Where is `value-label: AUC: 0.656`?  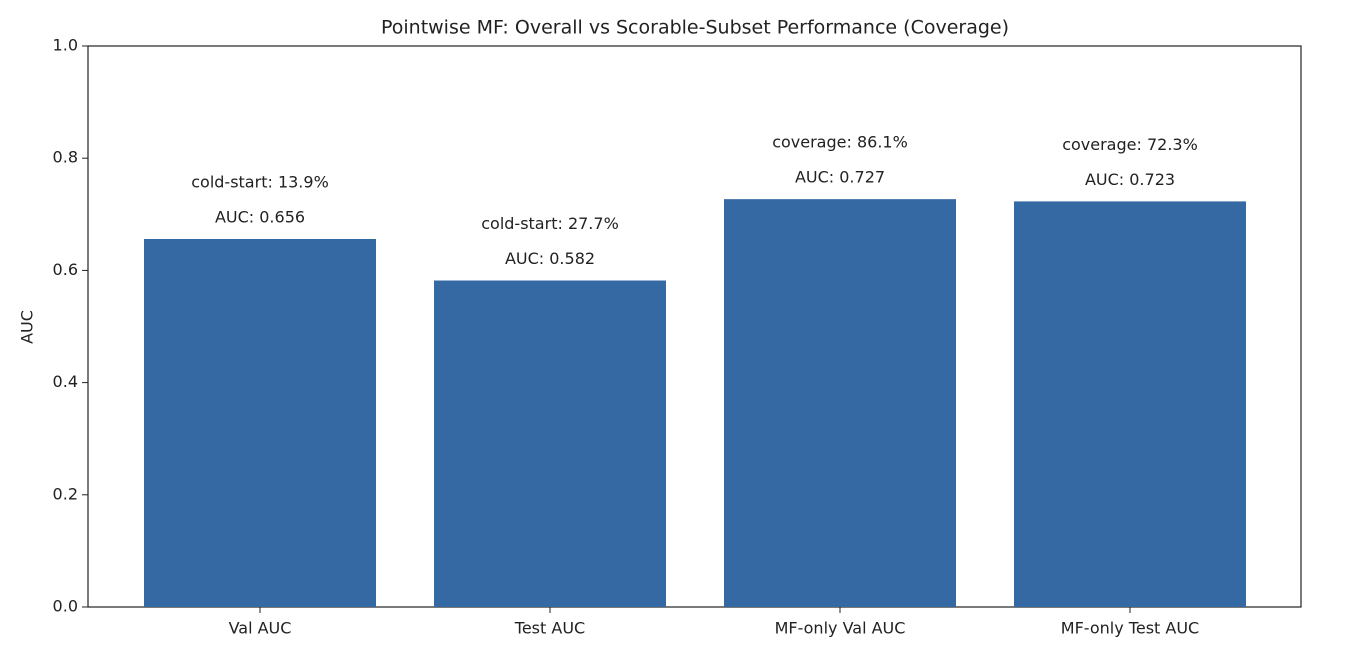
value-label: AUC: 0.656 is located at coordinates (260, 216).